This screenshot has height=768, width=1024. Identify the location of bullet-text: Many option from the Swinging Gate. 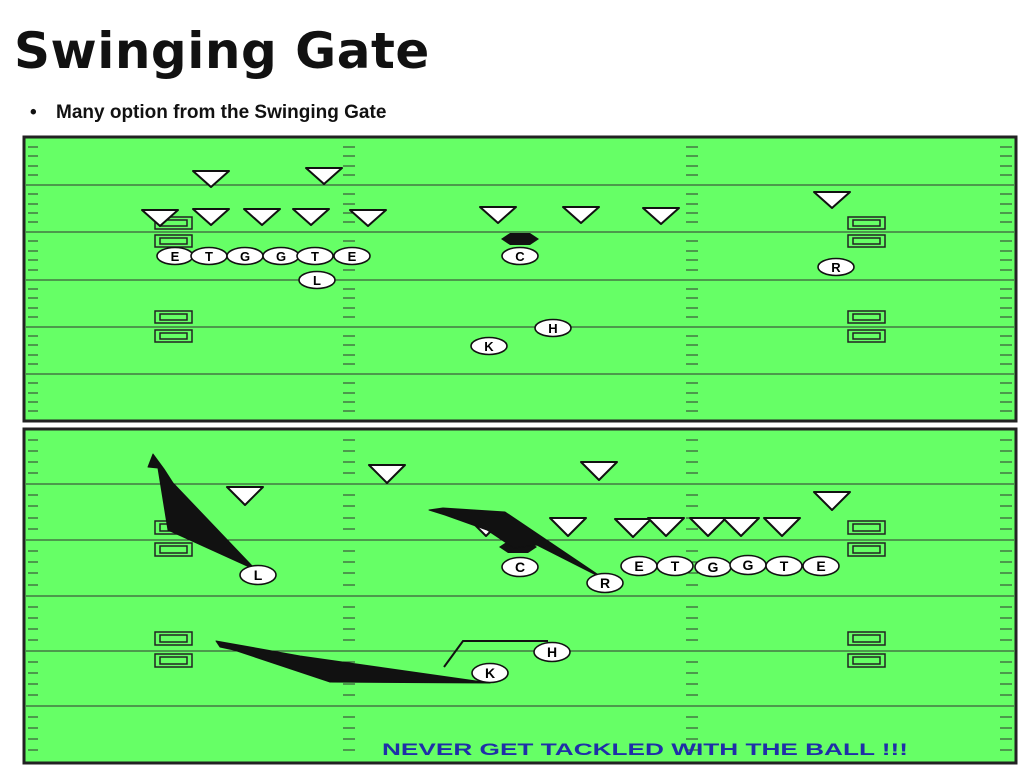
(221, 112).